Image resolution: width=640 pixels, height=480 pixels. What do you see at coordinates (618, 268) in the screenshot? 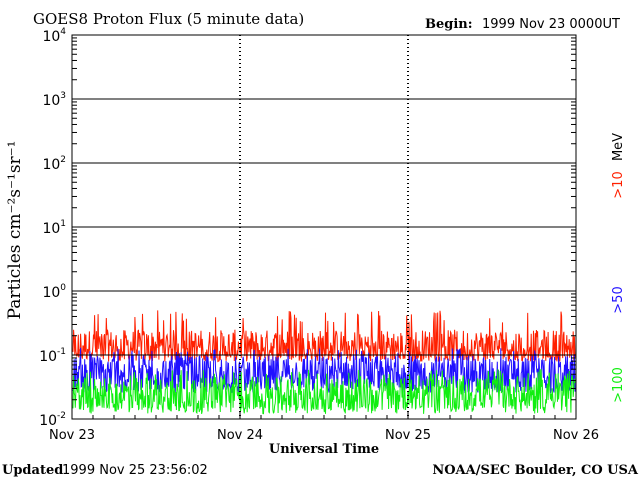
I see `legend: >10 >50 >100 MeV` at bounding box center [618, 268].